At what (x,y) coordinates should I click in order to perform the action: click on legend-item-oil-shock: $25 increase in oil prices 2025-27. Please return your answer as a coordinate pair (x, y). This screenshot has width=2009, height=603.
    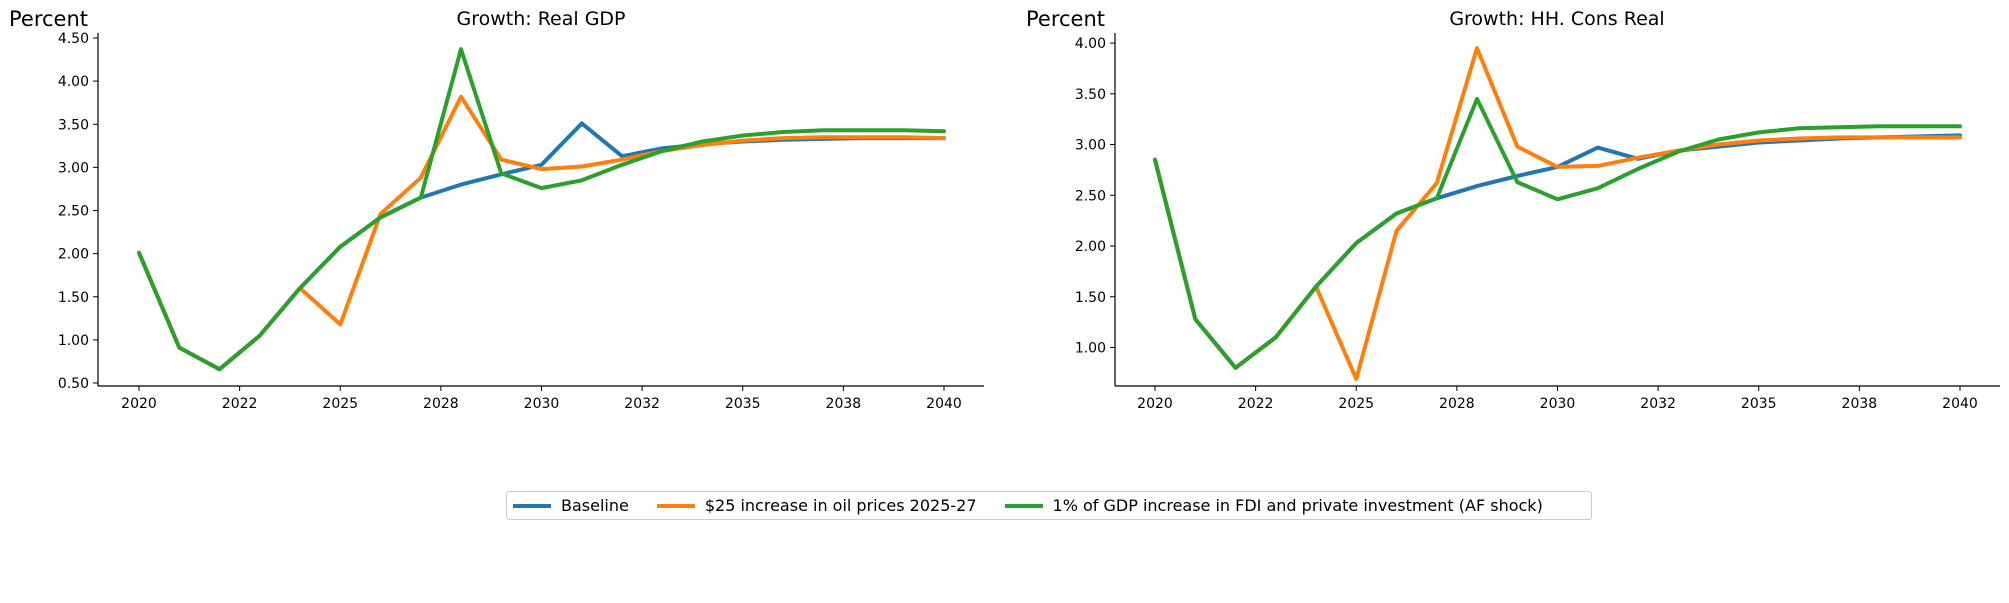
    Looking at the image, I should click on (816, 505).